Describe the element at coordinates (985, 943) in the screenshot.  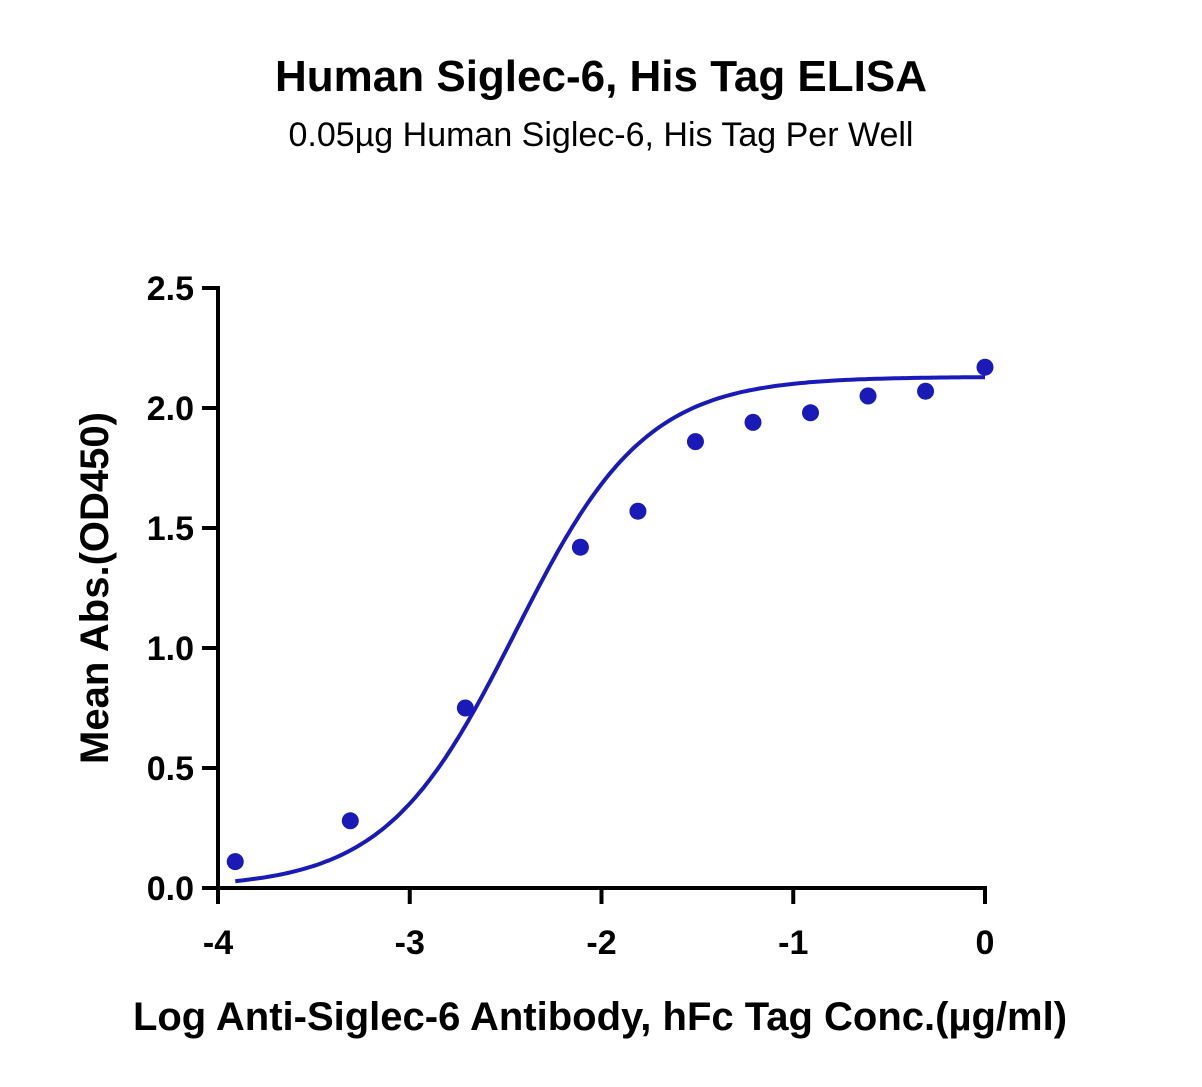
I see `x-tick-label: 0` at that location.